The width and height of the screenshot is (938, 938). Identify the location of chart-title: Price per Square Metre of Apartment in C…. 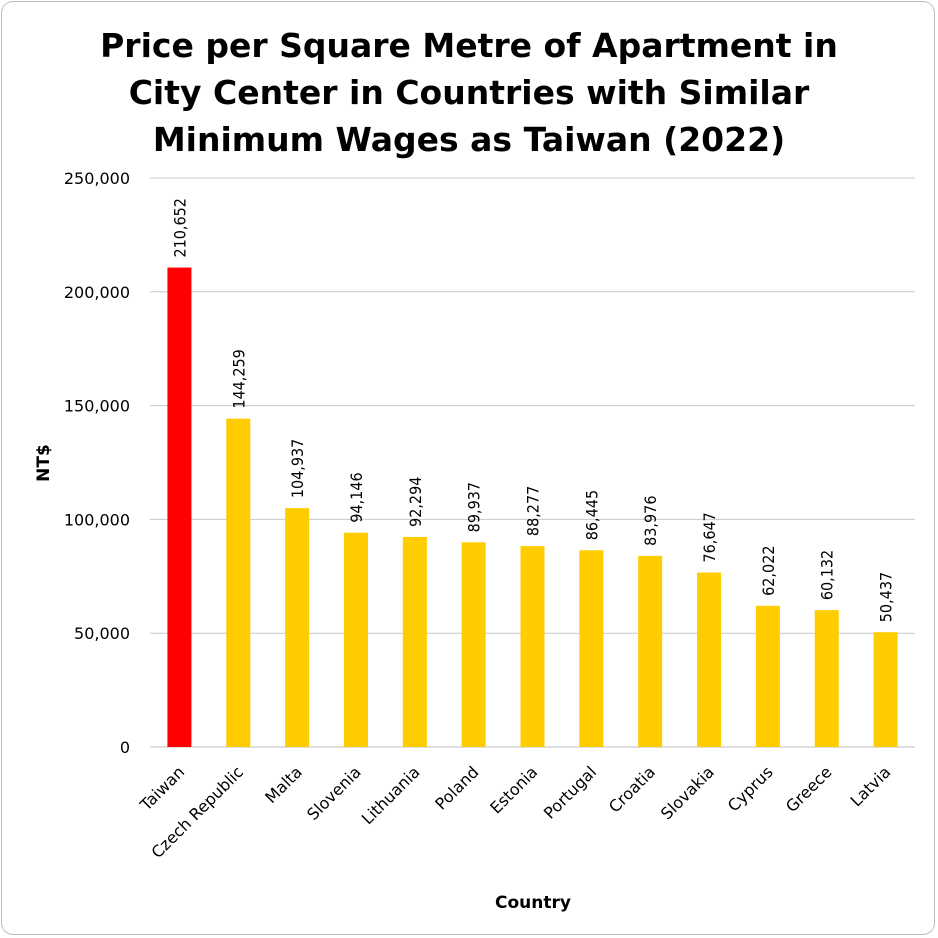
(469, 92).